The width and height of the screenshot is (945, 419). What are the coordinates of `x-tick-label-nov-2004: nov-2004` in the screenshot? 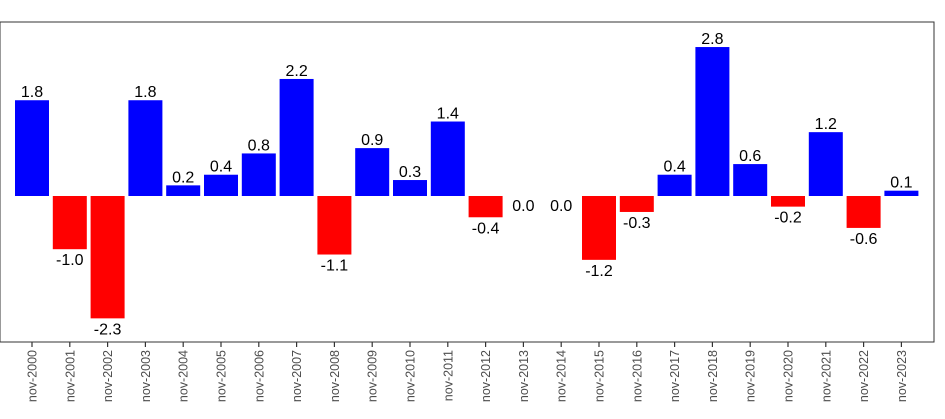 It's located at (184, 376).